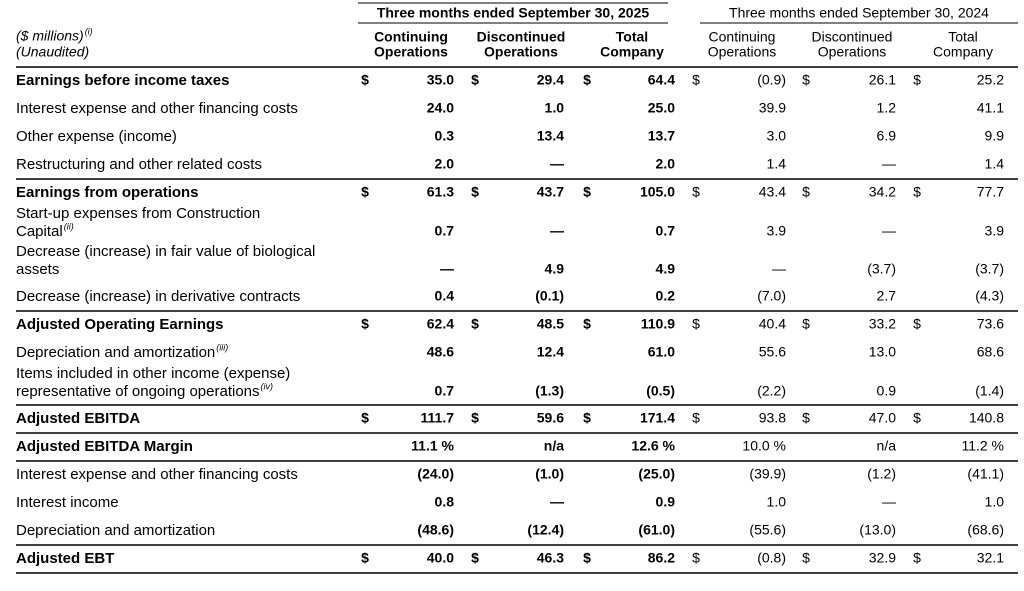 The image size is (1024, 591). I want to click on cell-value: 110.9, so click(658, 324).